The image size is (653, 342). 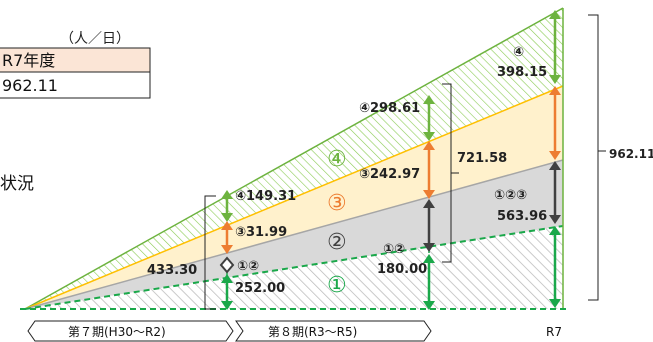 I want to click on period-label-2: 第８期(R3～R5), so click(x=312, y=332).